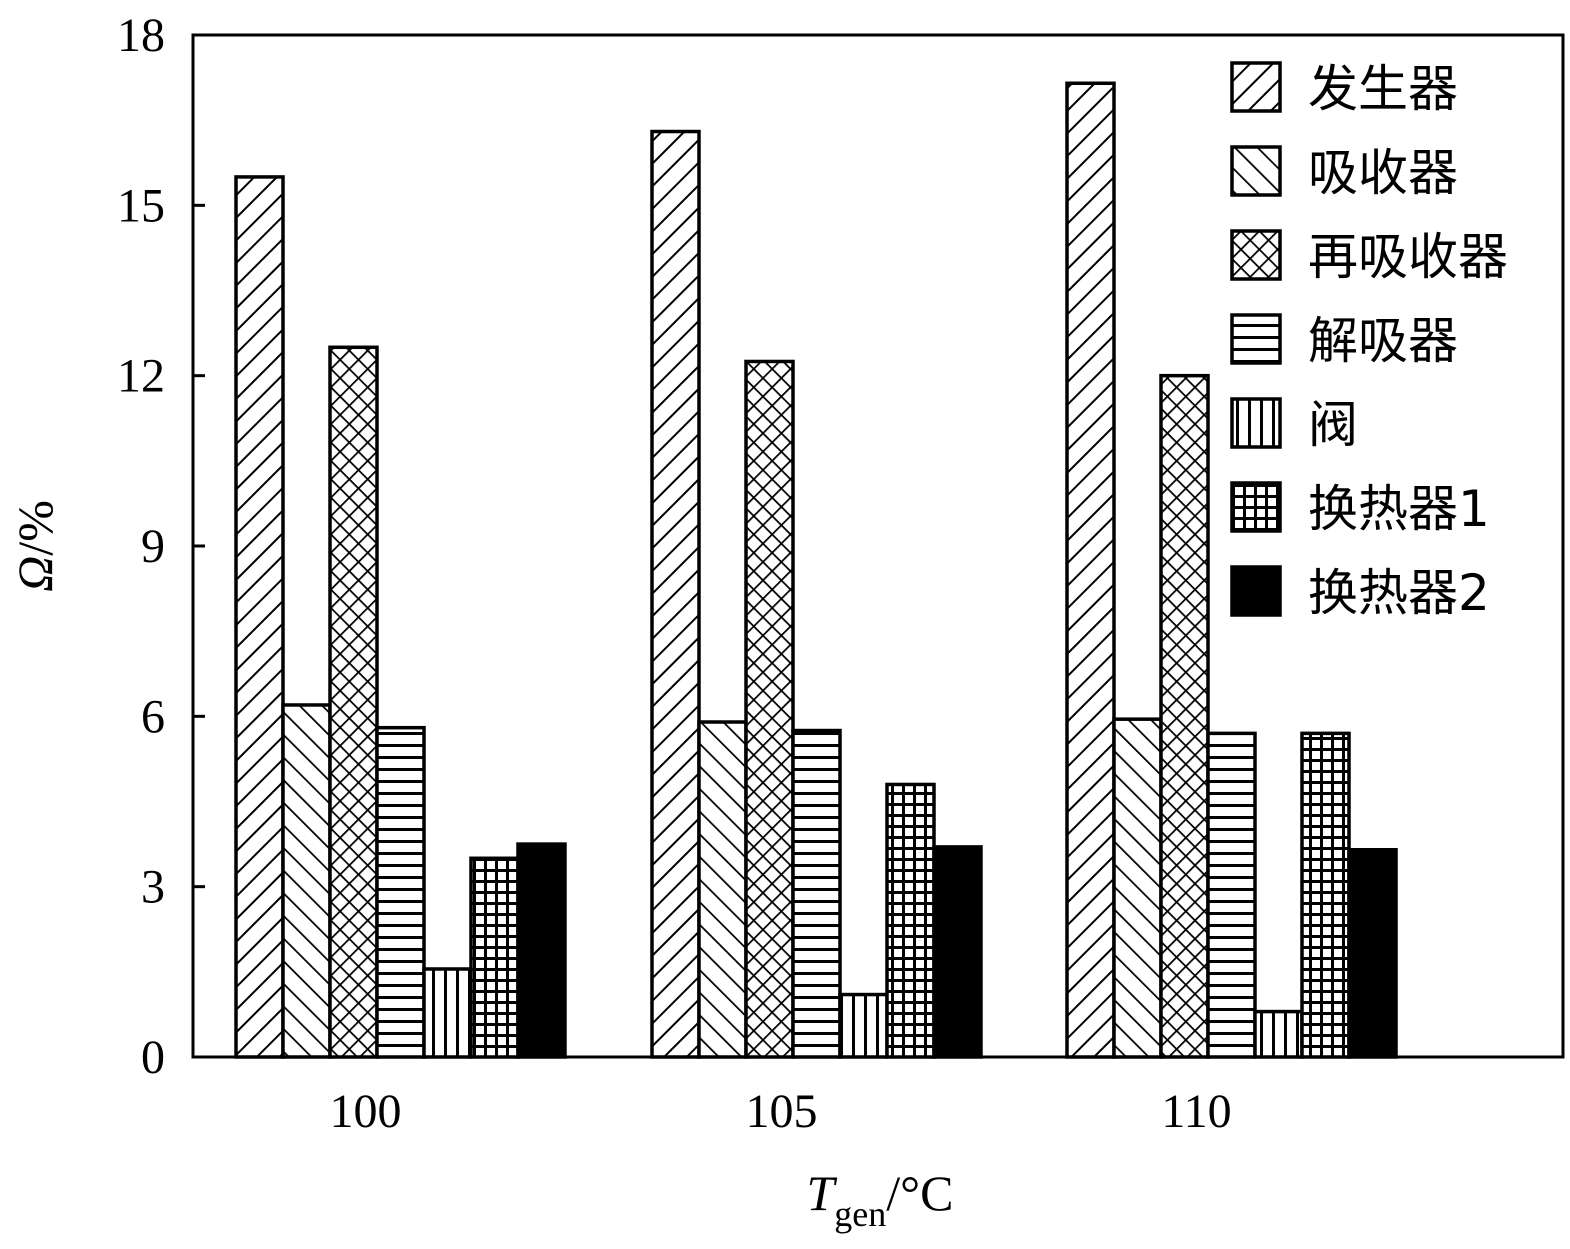 This screenshot has height=1249, width=1570. I want to click on legend-label-7: 换热器2, so click(1399, 593).